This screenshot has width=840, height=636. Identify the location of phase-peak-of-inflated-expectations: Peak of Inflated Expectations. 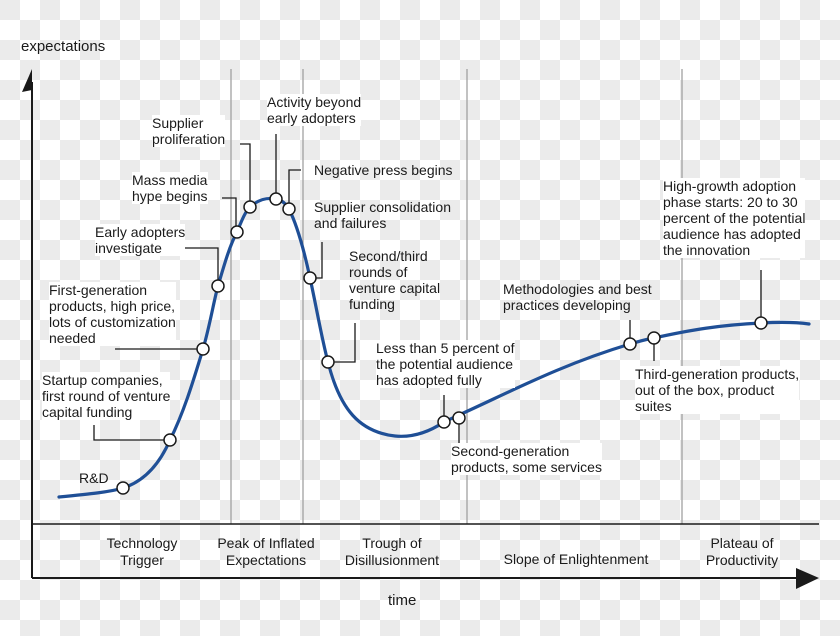
(266, 551).